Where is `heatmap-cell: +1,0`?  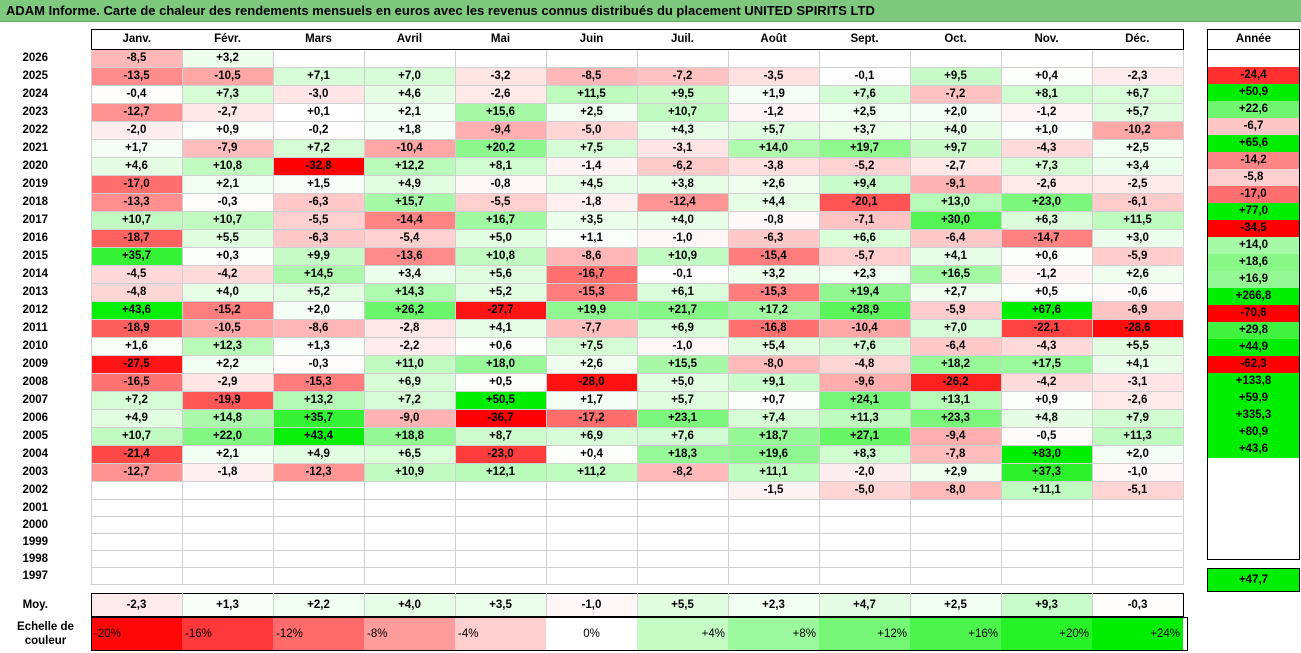 heatmap-cell: +1,0 is located at coordinates (1046, 130).